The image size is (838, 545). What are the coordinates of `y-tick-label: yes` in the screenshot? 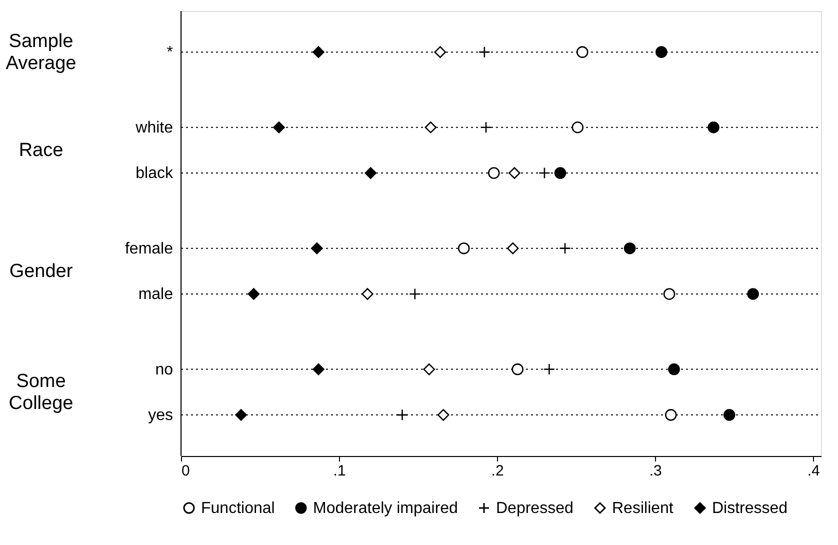 It's located at (160, 415).